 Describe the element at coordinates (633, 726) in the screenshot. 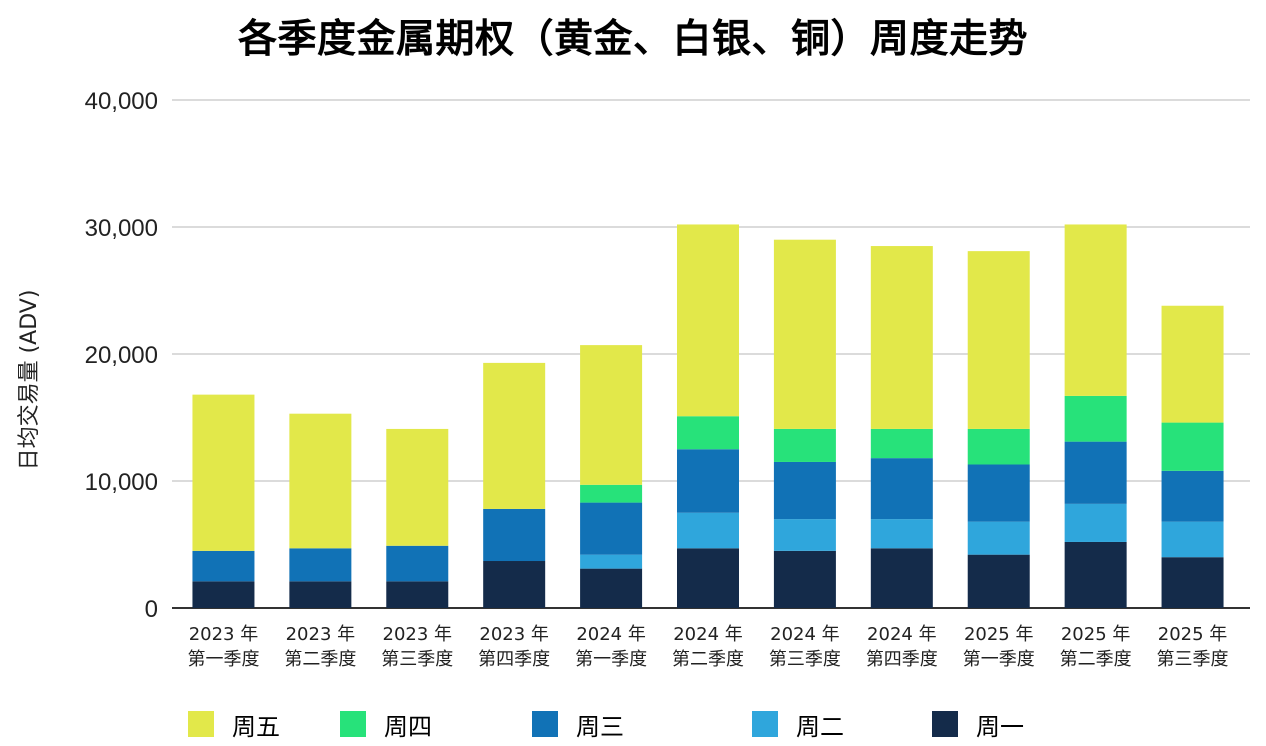

I see `chart-legend: 周五 周四 周三 周二 周一` at that location.